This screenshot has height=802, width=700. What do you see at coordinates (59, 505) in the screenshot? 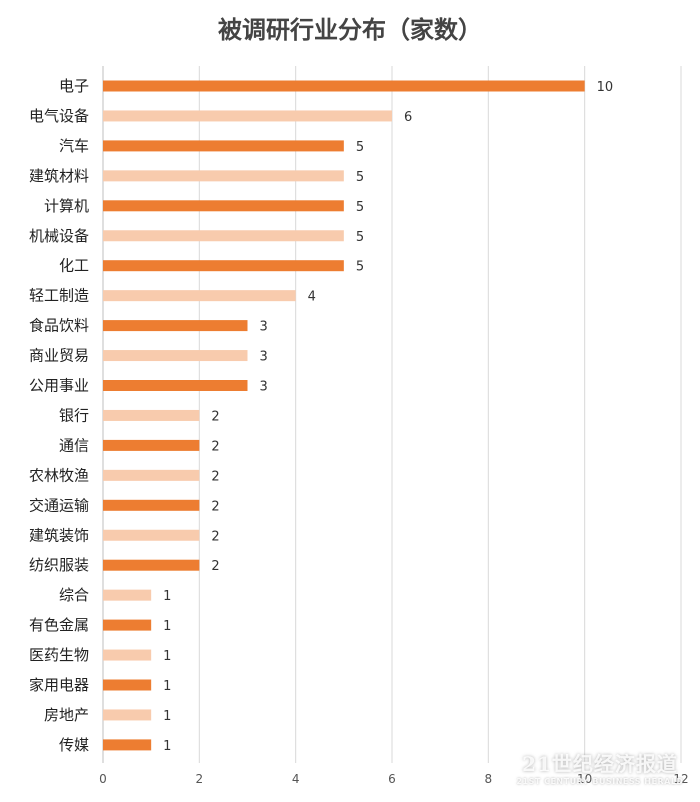
I see `category-label: 交通运输` at bounding box center [59, 505].